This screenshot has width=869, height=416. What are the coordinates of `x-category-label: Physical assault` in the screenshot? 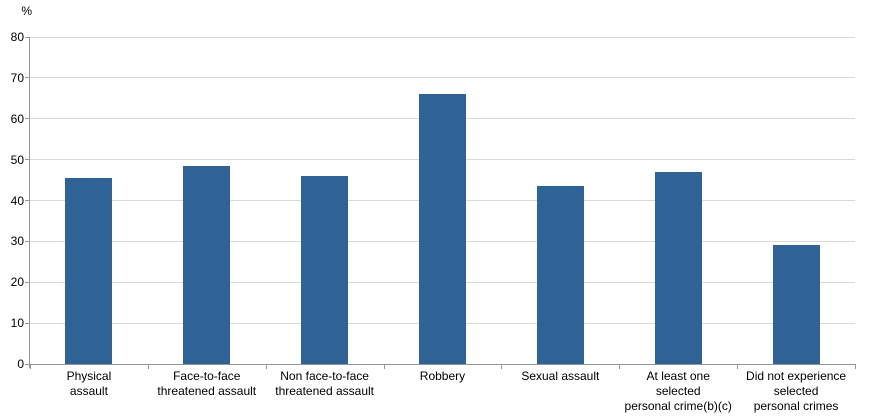 It's located at (89, 383).